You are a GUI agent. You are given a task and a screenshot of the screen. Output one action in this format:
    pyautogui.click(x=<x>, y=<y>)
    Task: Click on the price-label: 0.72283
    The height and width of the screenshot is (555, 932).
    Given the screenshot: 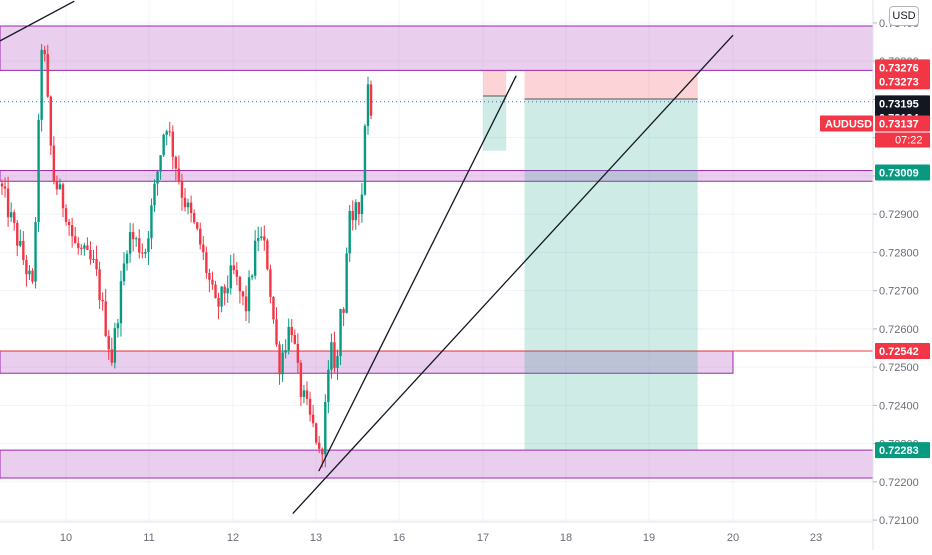 What is the action you would take?
    pyautogui.click(x=899, y=451)
    